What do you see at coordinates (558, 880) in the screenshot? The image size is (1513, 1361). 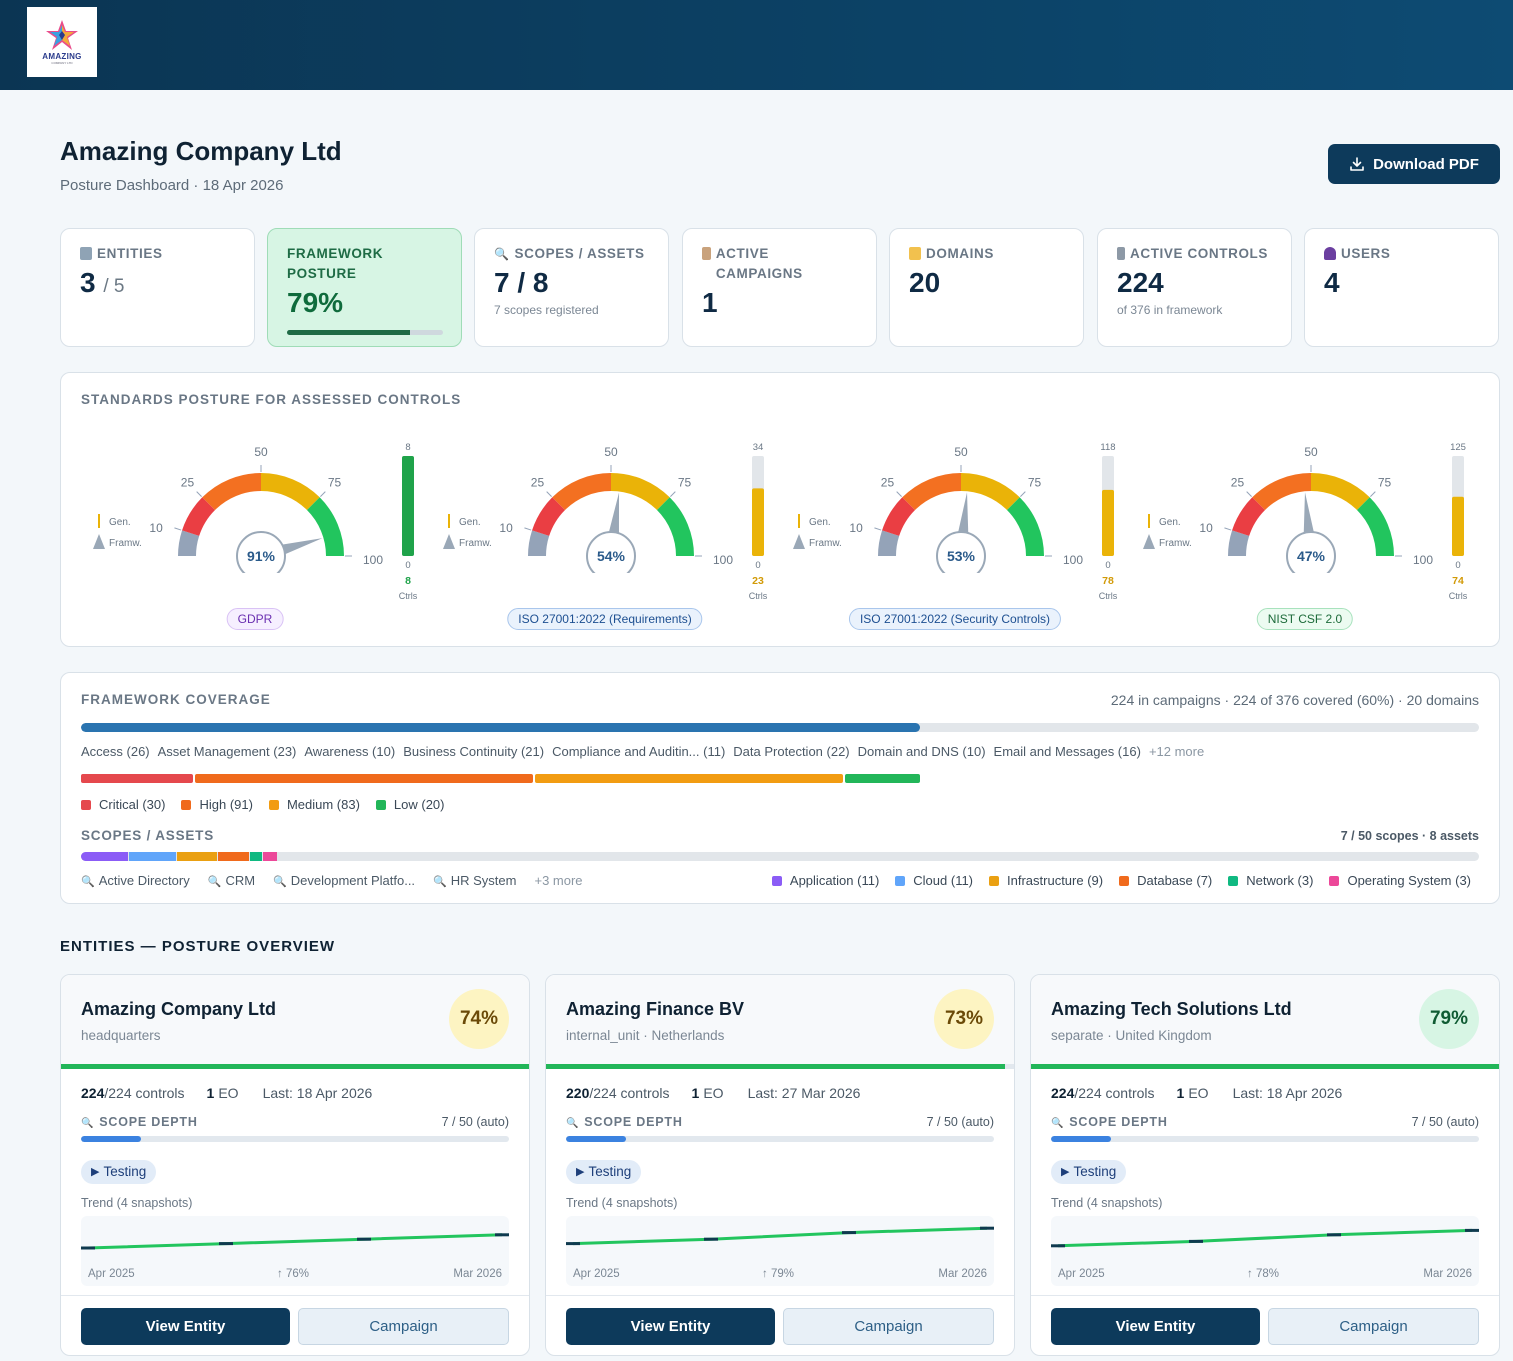 I see `scopes-more-link: +3 more` at bounding box center [558, 880].